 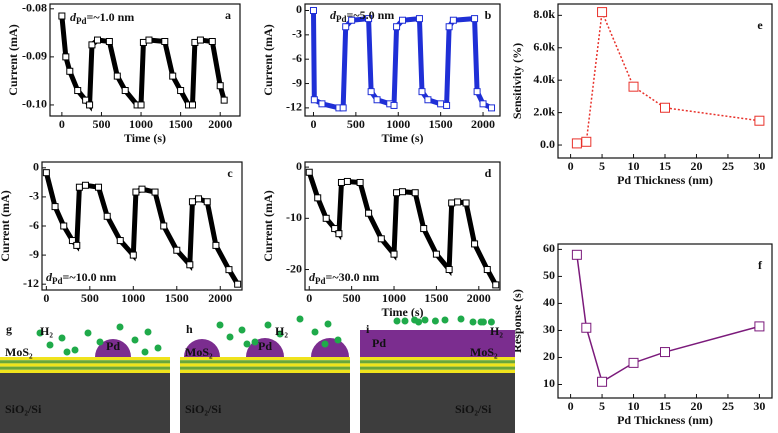 What do you see at coordinates (602, 406) in the screenshot?
I see `x-tick-label: 5` at bounding box center [602, 406].